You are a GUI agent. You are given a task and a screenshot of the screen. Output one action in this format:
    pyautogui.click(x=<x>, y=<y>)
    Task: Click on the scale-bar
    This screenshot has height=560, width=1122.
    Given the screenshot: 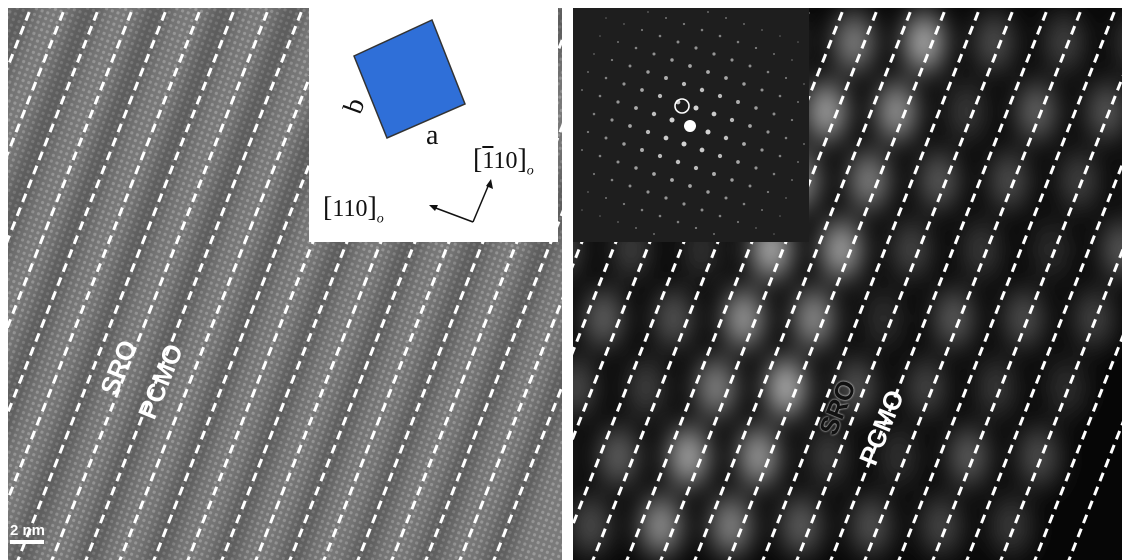 What is the action you would take?
    pyautogui.click(x=27, y=542)
    